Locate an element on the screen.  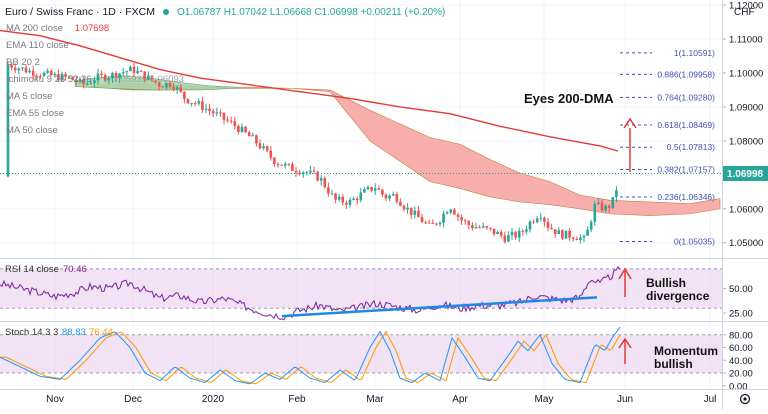
stoch-d-value: 76.44 is located at coordinates (101, 332).